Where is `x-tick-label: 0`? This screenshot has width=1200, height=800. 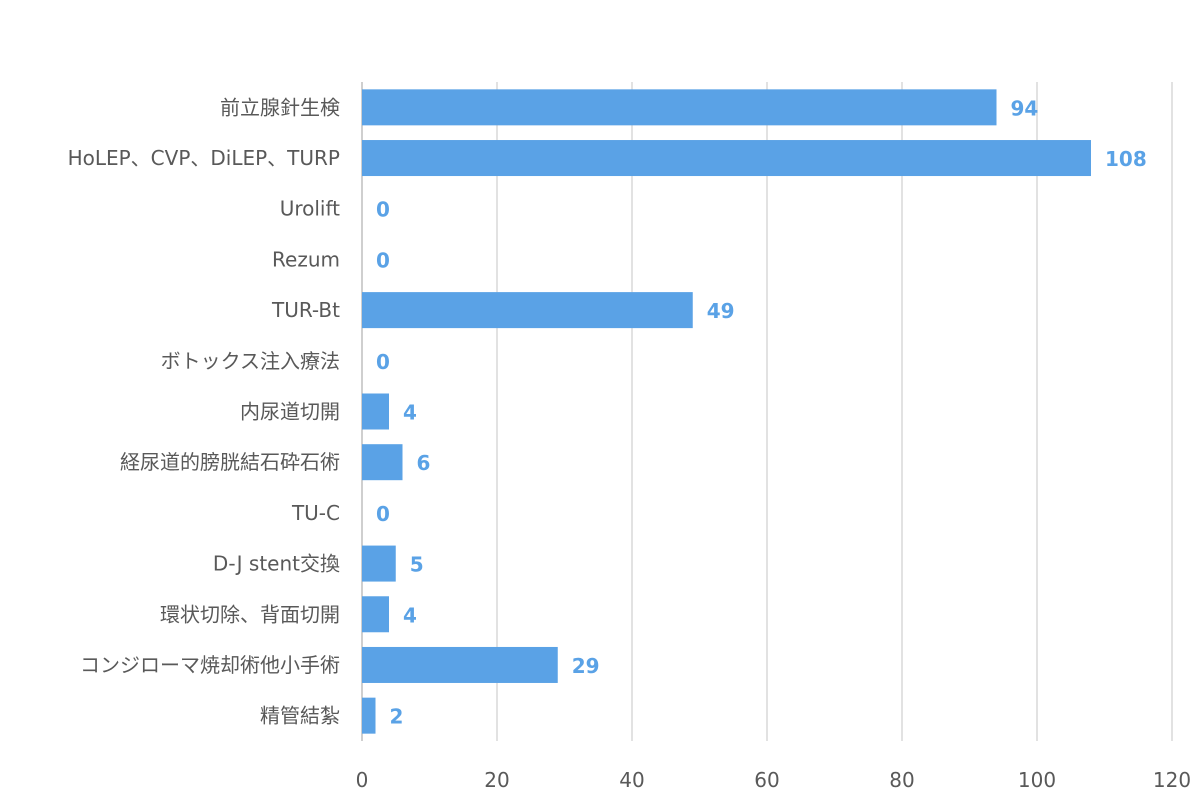 x-tick-label: 0 is located at coordinates (362, 780).